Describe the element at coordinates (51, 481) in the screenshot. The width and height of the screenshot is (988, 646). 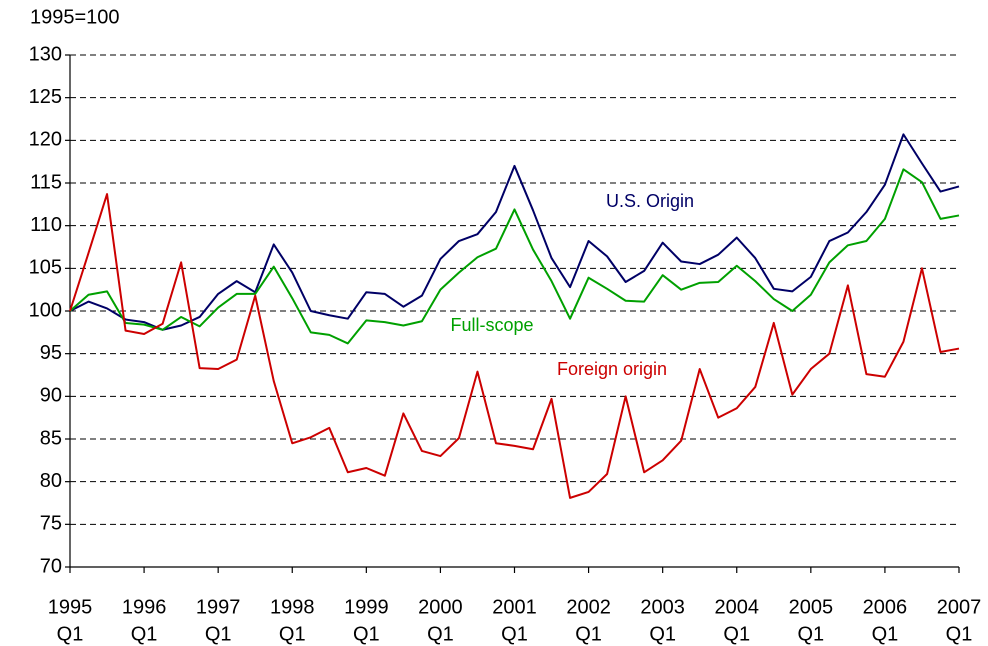
I see `y-tick-label: 80` at that location.